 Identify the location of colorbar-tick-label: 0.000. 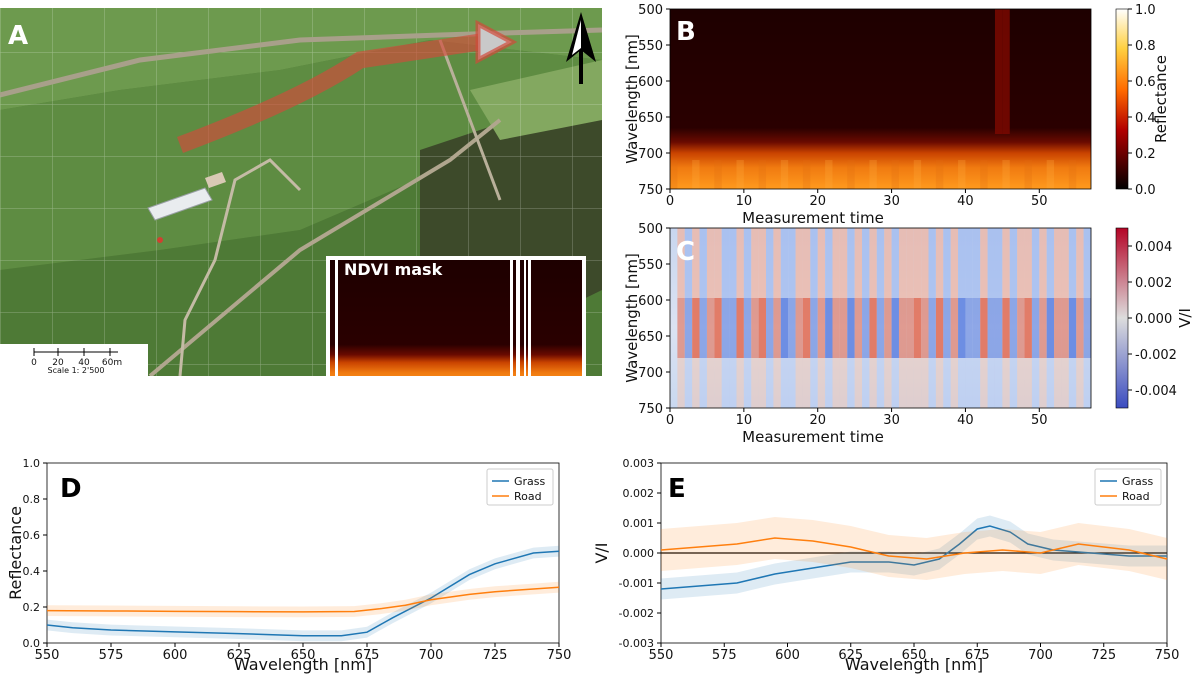
(1153, 319).